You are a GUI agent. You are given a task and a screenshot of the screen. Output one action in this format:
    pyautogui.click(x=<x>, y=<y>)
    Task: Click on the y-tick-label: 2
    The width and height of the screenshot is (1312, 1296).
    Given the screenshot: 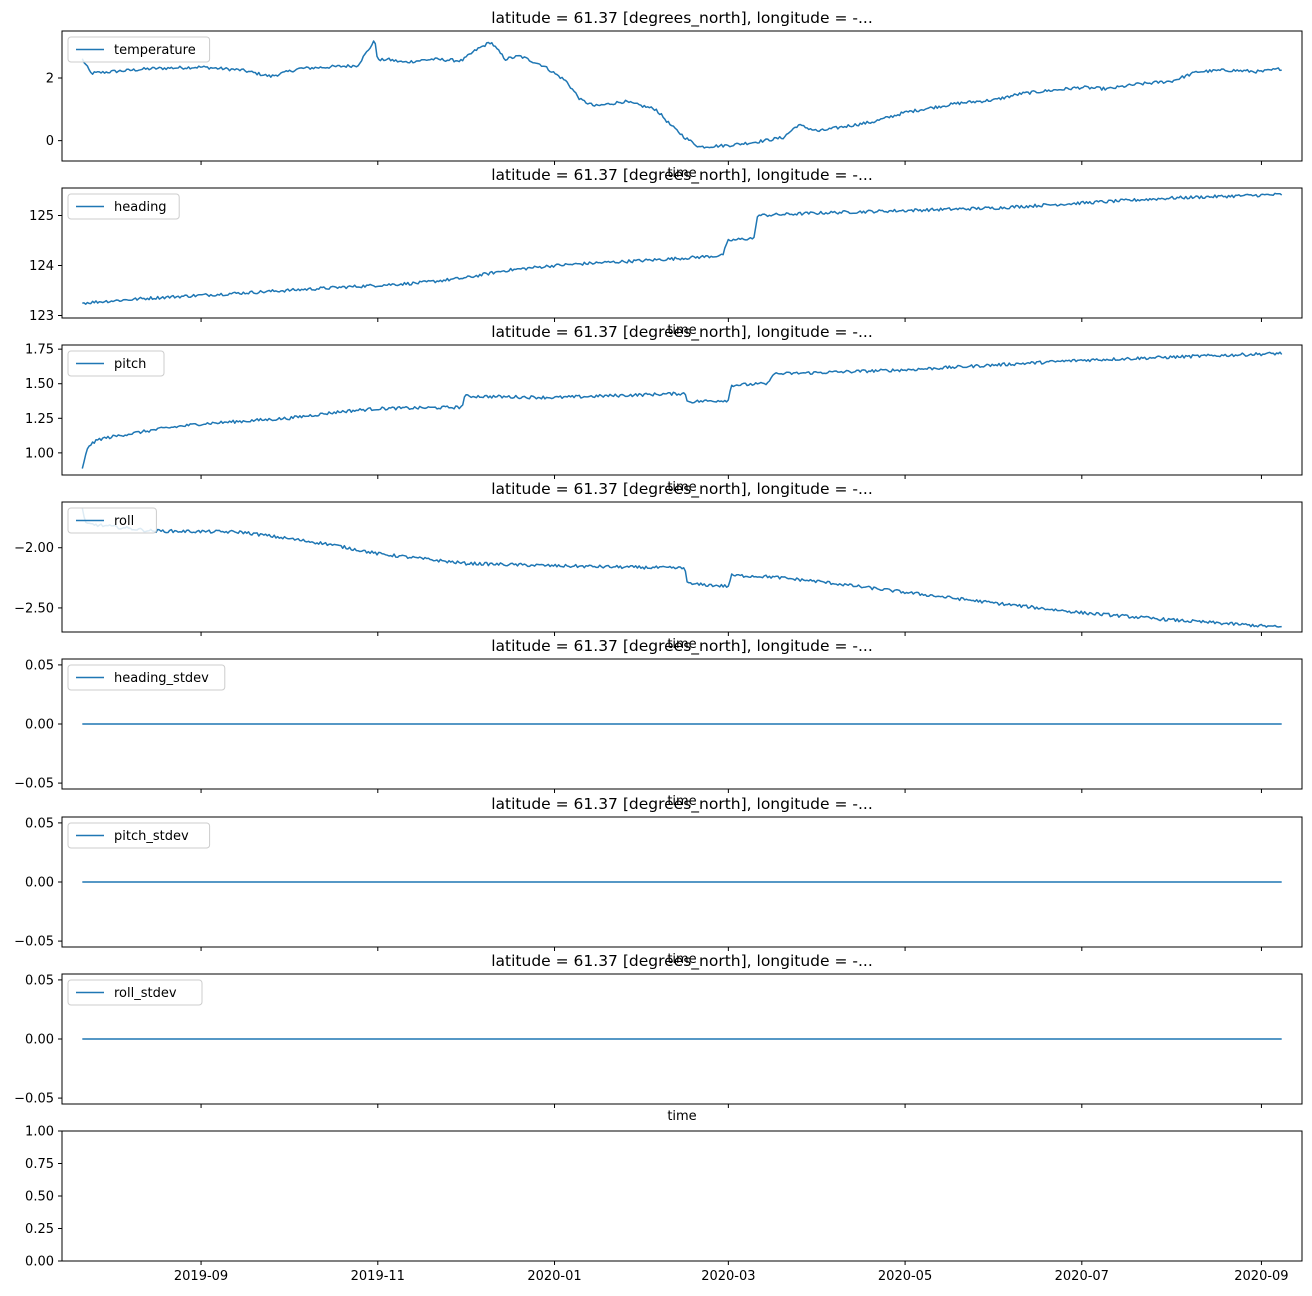 What is the action you would take?
    pyautogui.click(x=50, y=78)
    